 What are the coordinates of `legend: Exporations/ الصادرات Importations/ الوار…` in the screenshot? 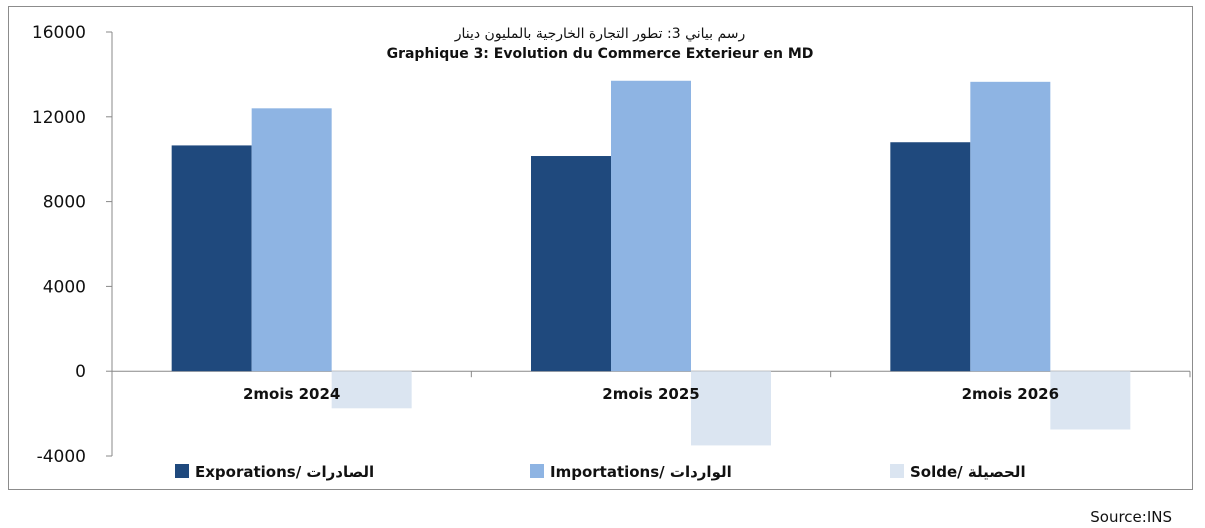 It's located at (600, 472).